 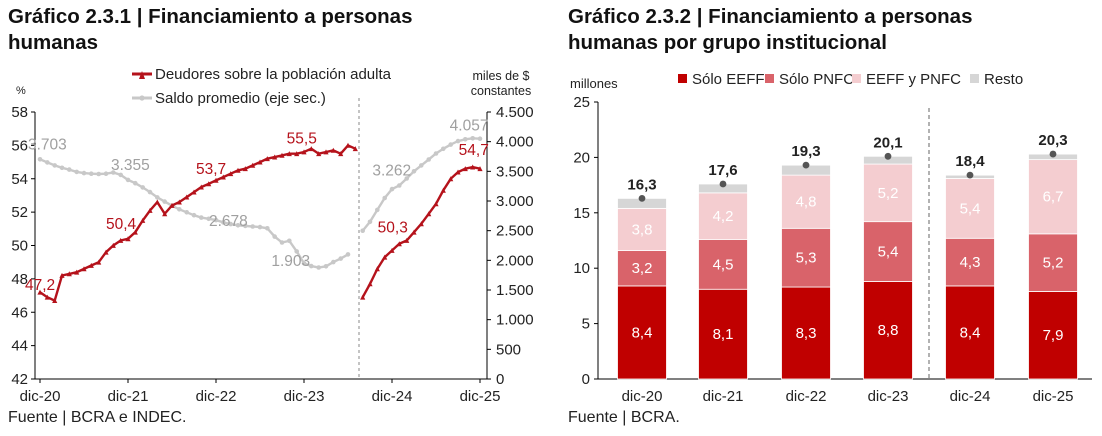 I want to click on right-y-unit-label-line1: miles de $, so click(x=501, y=76).